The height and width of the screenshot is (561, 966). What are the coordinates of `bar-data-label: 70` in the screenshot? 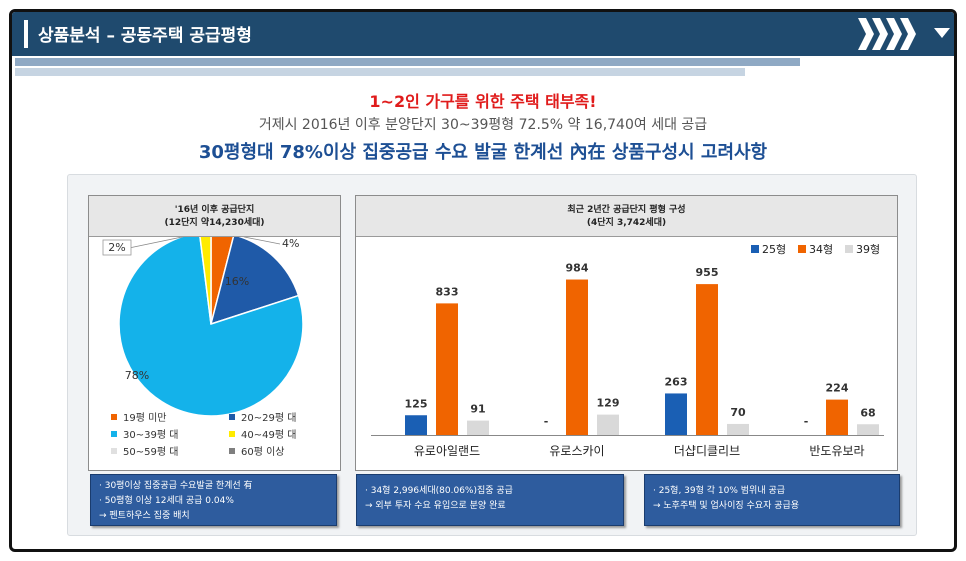 It's located at (738, 412).